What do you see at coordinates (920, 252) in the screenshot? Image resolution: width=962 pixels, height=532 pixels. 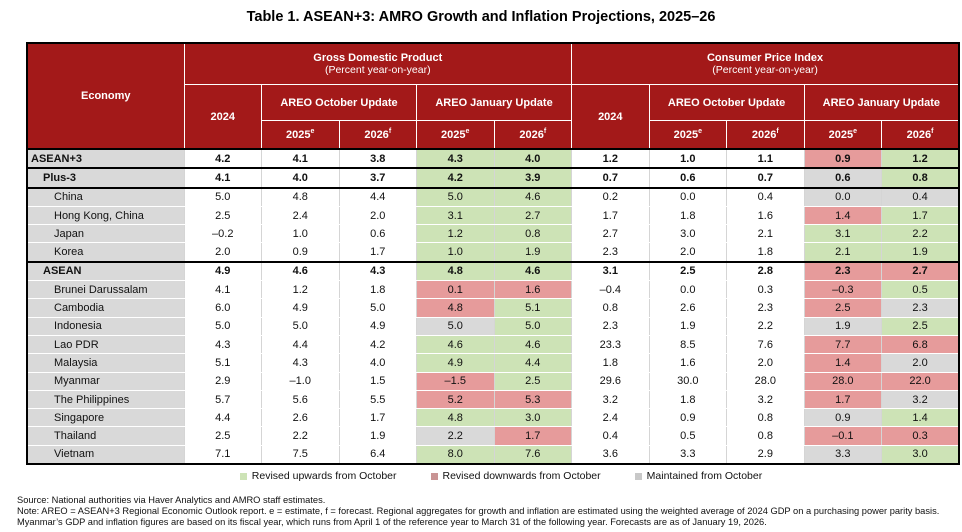 I see `cpi-jan2026-cell: 1.9` at bounding box center [920, 252].